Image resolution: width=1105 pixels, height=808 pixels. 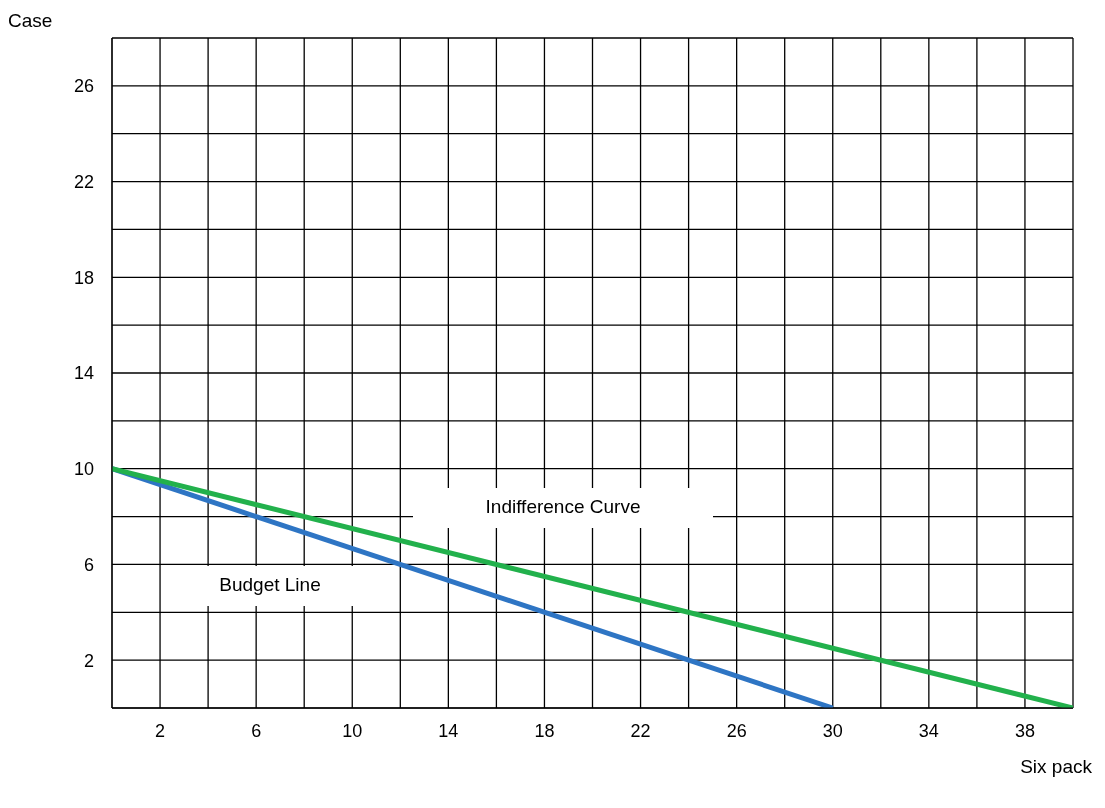 What do you see at coordinates (1024, 730) in the screenshot?
I see `x-tick-label: 38` at bounding box center [1024, 730].